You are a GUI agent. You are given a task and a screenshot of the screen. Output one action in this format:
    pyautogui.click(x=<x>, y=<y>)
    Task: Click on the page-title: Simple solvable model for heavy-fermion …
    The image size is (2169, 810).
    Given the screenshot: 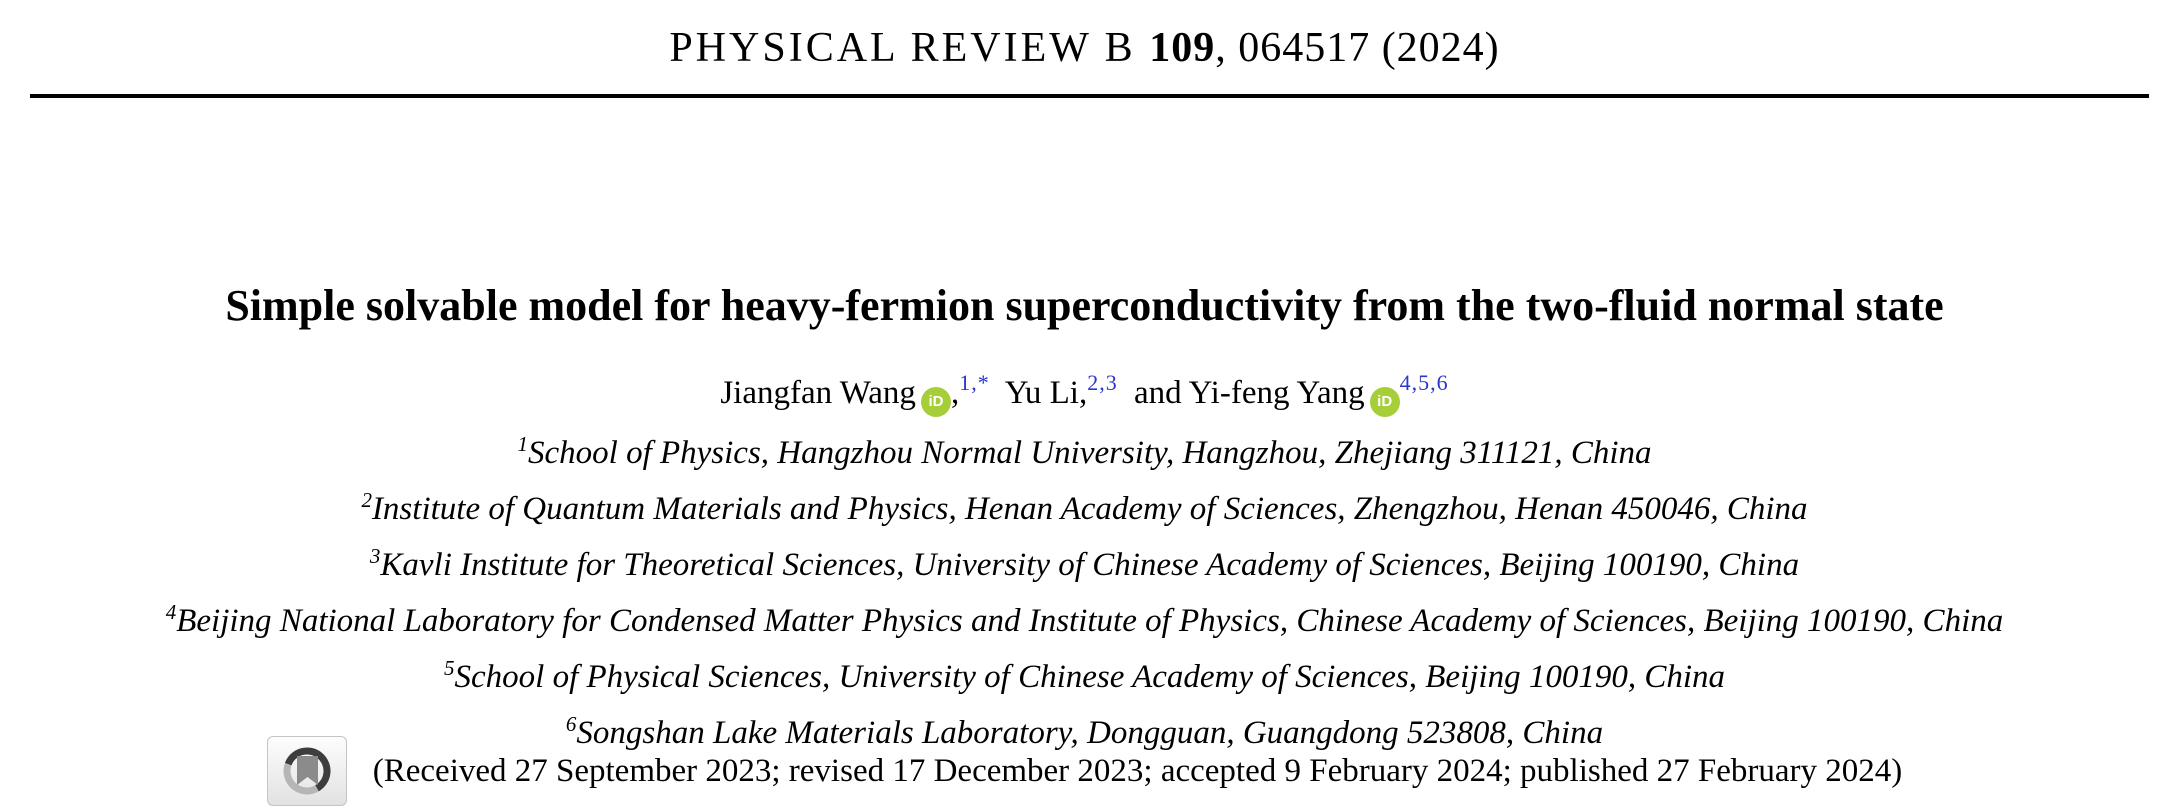 What is the action you would take?
    pyautogui.click(x=1084, y=306)
    